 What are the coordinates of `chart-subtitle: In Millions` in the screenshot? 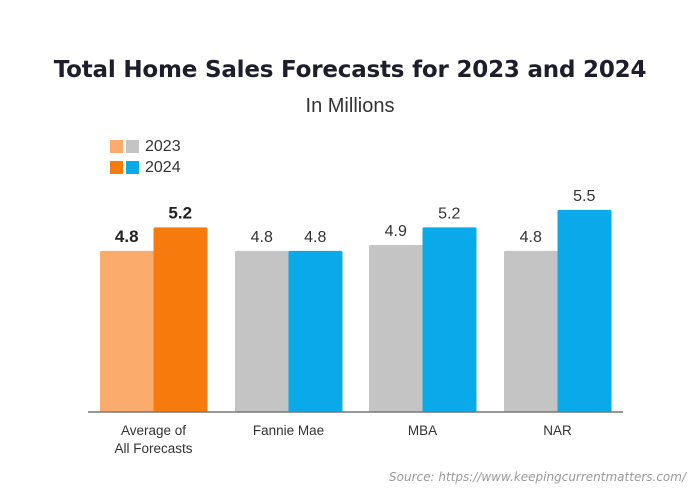 It's located at (350, 106).